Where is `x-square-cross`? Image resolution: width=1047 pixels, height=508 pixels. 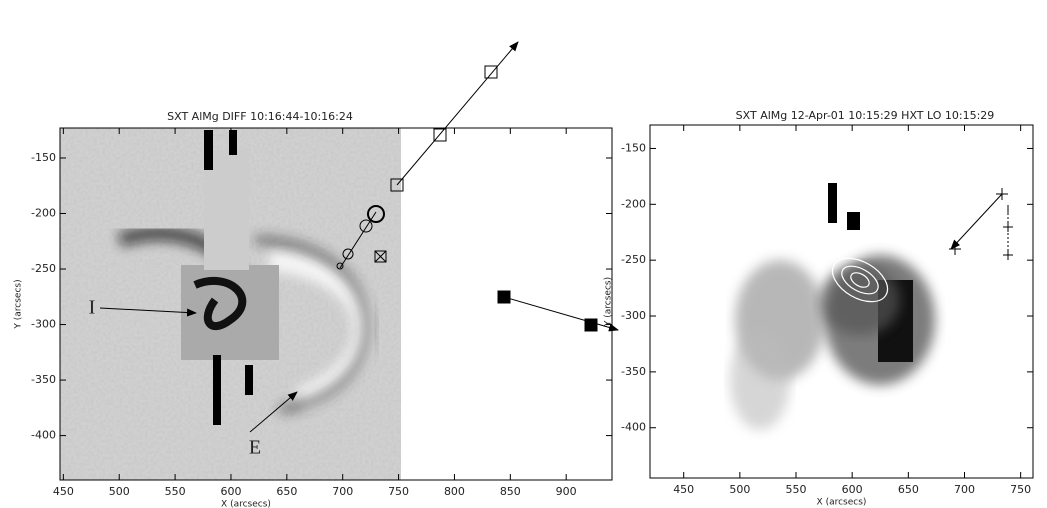 x-square-cross is located at coordinates (380, 256).